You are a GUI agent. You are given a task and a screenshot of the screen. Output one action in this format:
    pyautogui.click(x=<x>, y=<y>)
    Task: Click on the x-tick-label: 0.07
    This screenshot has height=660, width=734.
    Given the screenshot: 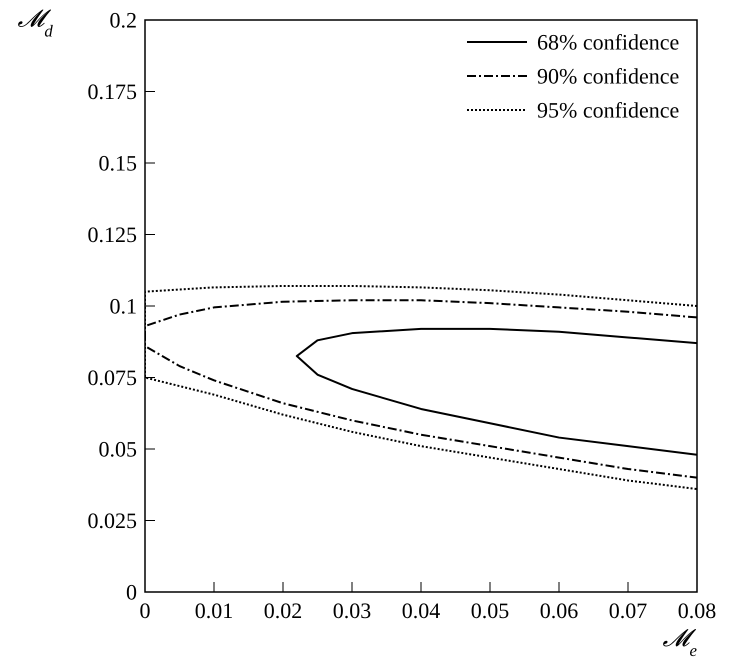 What is the action you would take?
    pyautogui.click(x=628, y=610)
    